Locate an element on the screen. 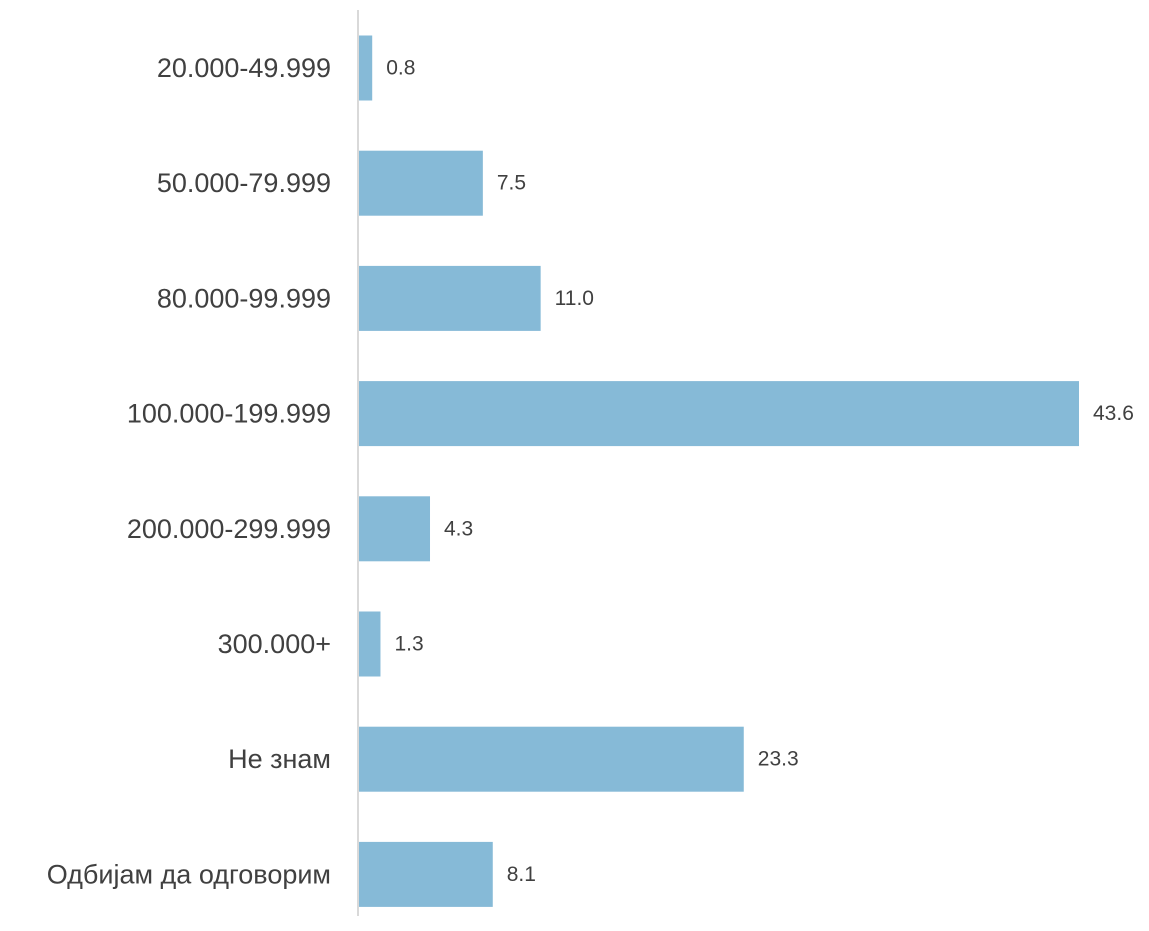  value-label: 0.8 is located at coordinates (400, 68).